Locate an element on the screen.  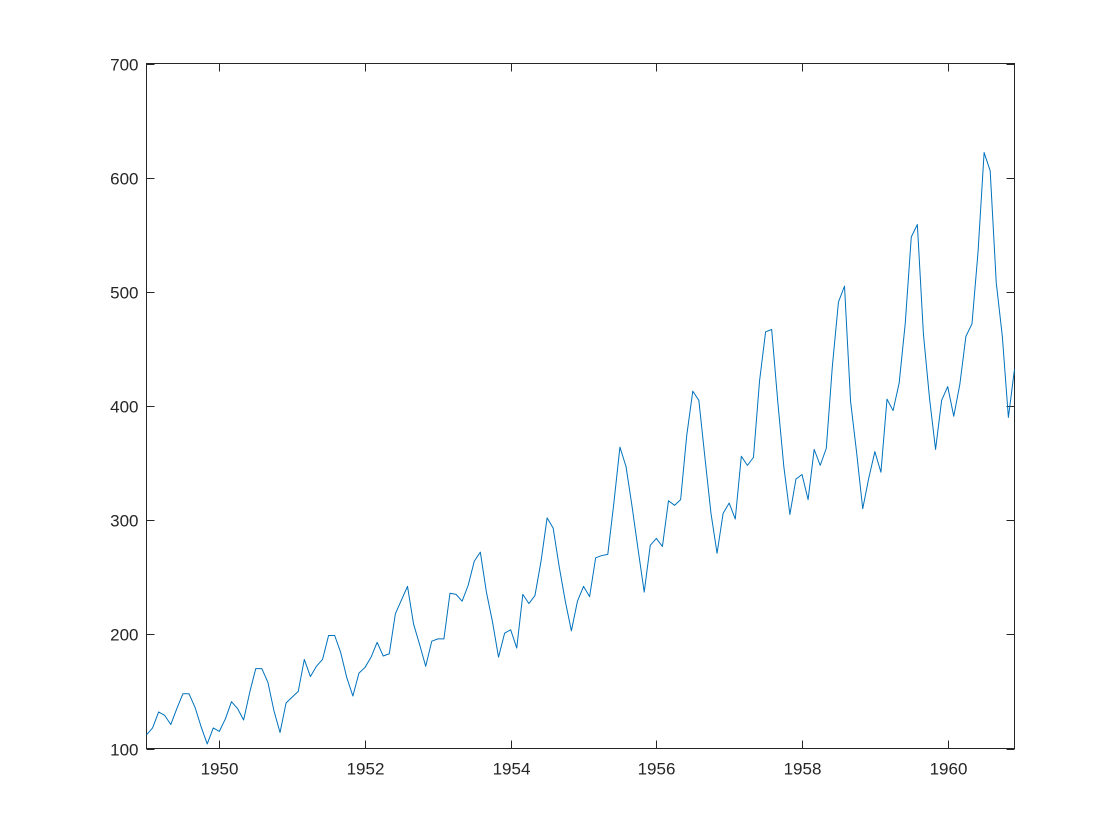
y-tick-label: 700 is located at coordinates (124, 65).